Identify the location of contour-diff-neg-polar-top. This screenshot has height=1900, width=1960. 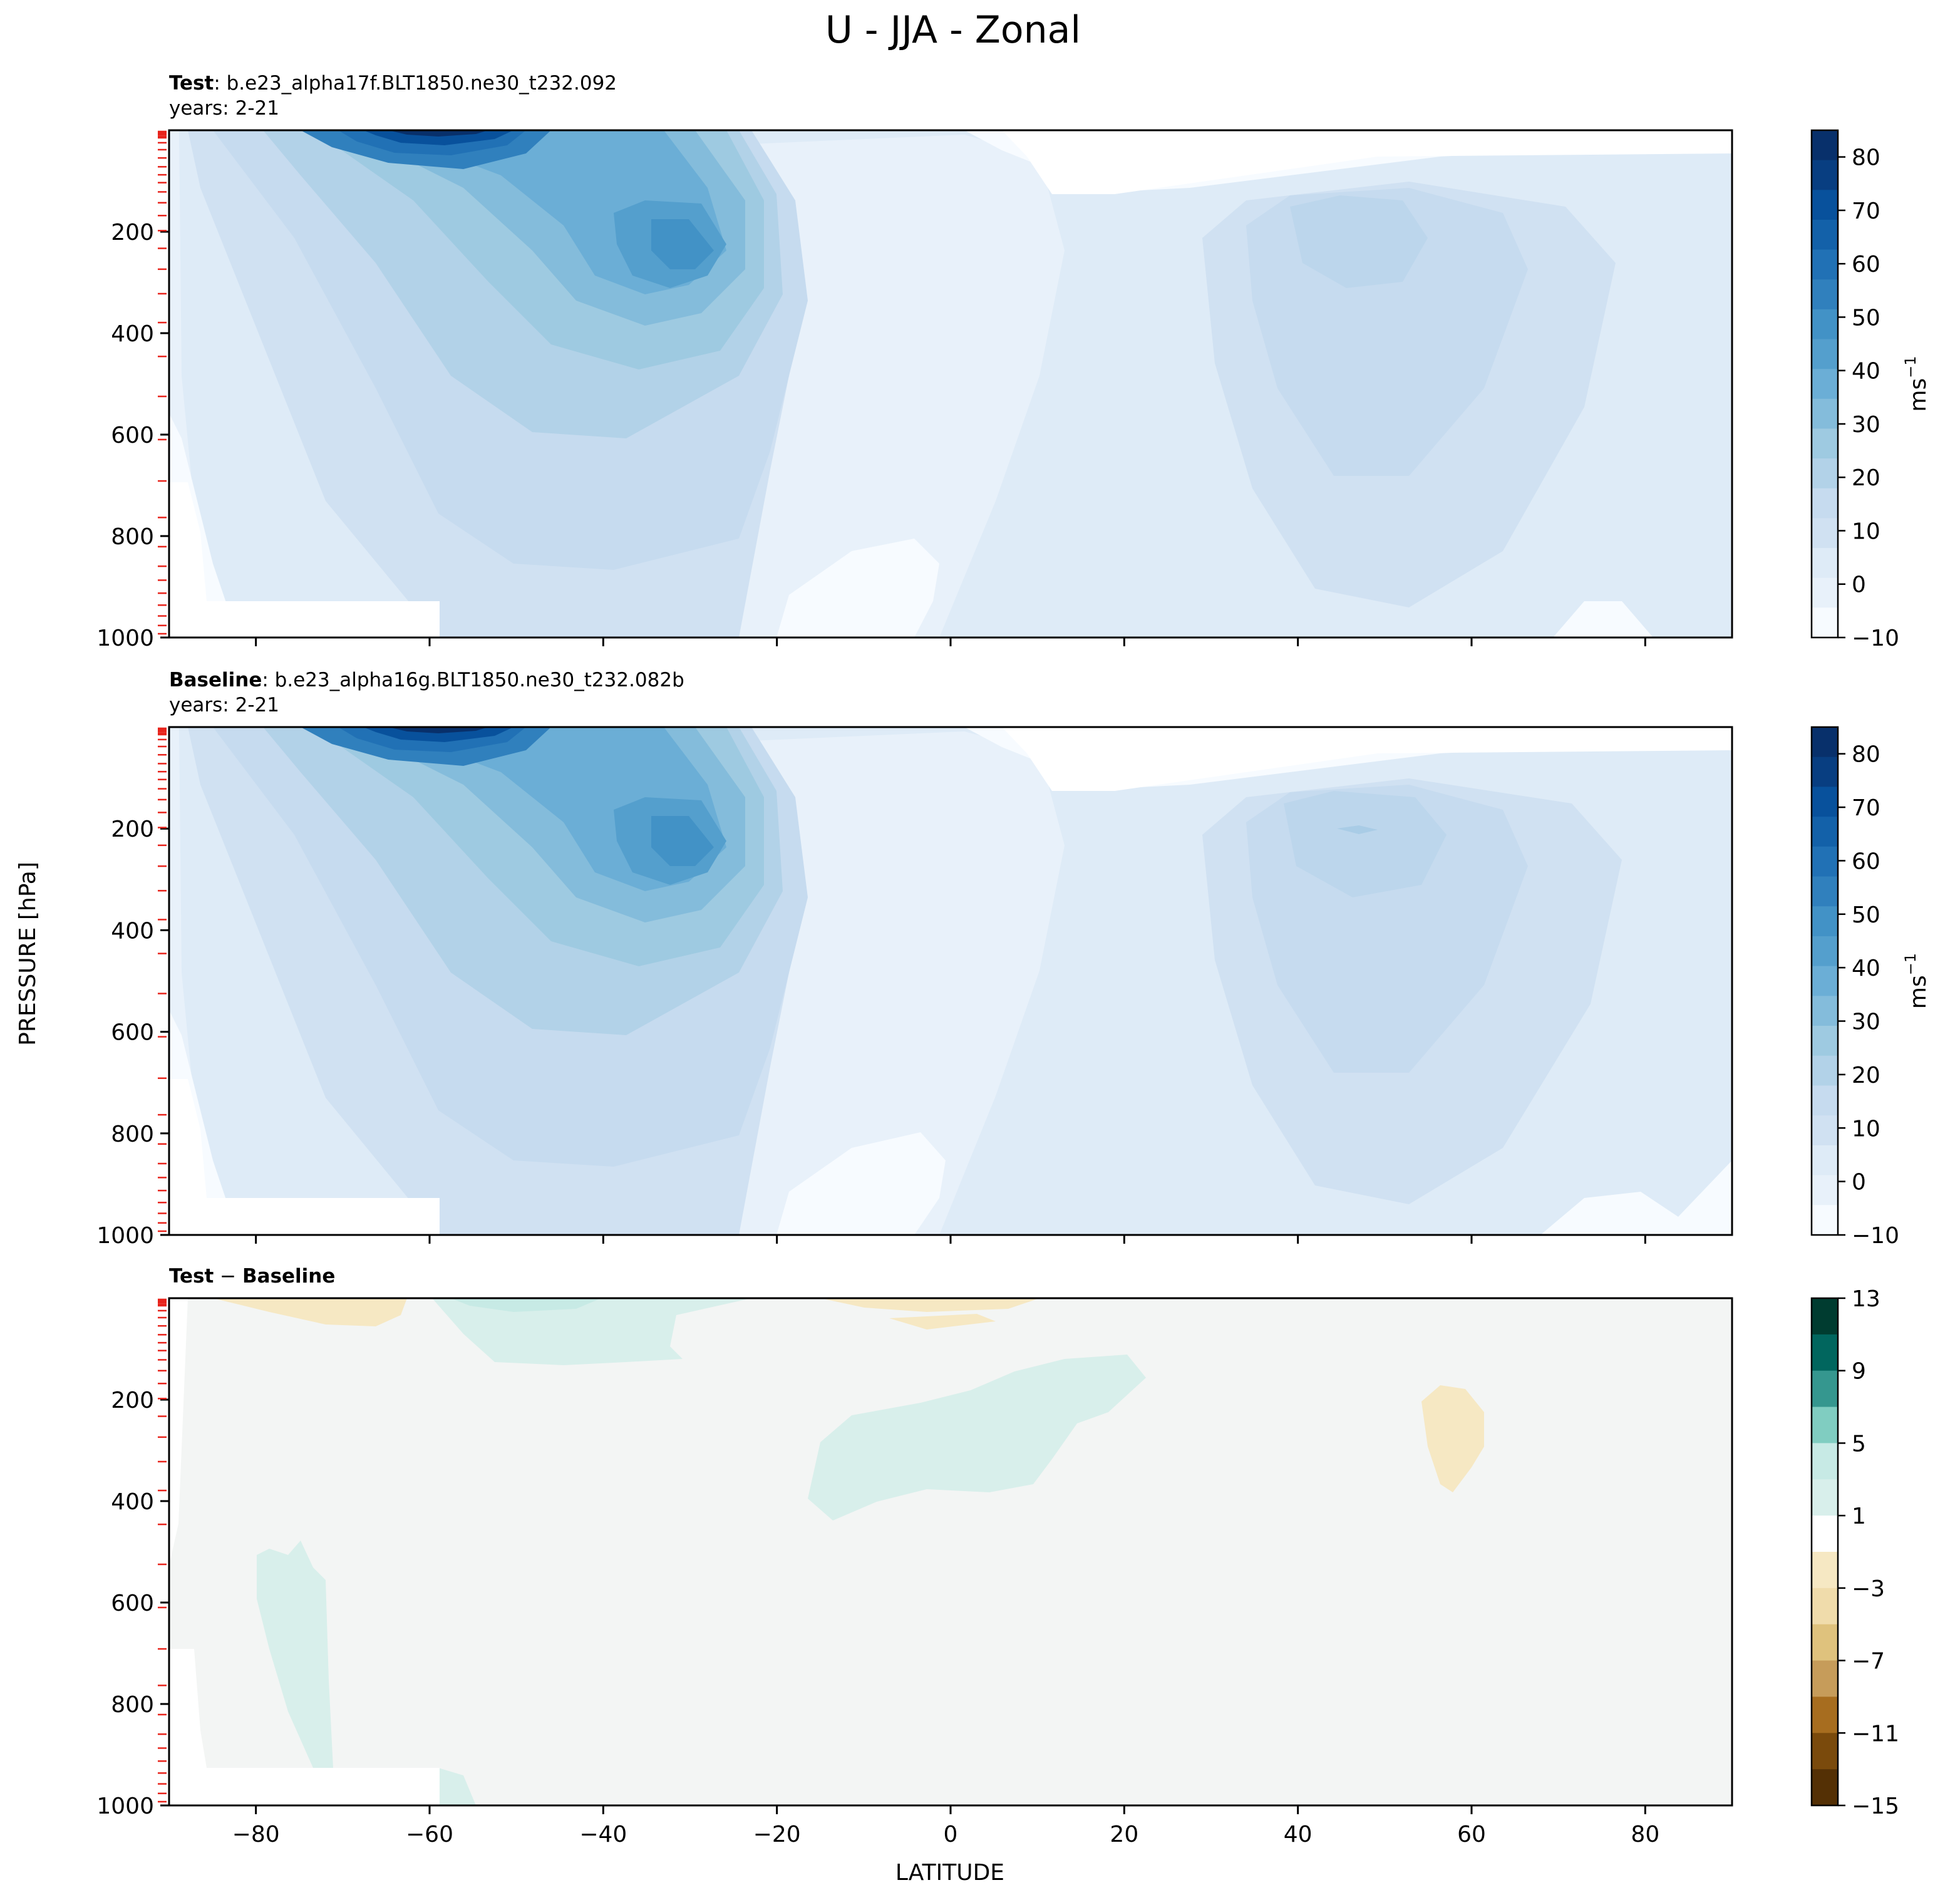
(310, 1312).